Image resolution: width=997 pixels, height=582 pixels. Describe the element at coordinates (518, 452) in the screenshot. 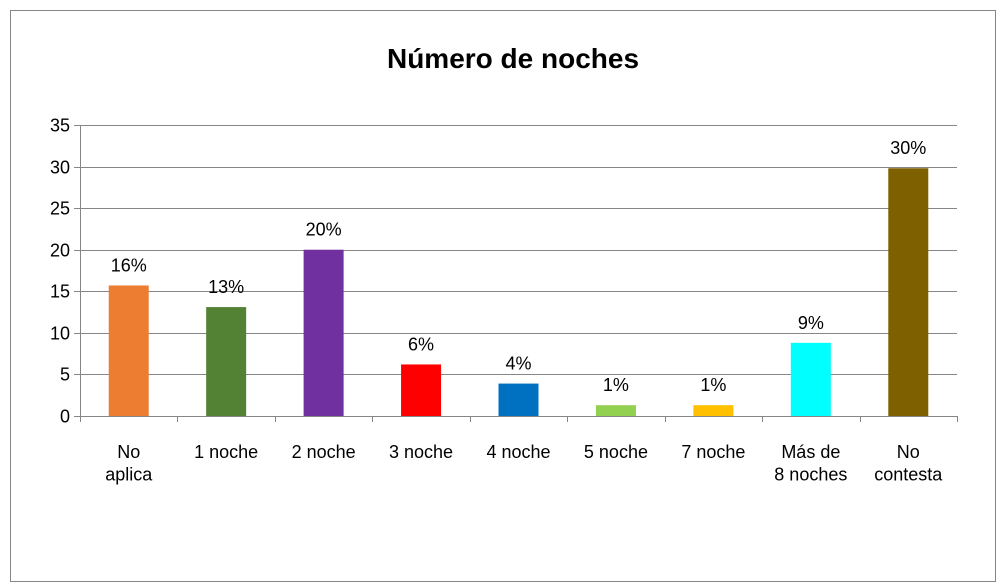

I see `x-tick-label: 4 noche` at that location.